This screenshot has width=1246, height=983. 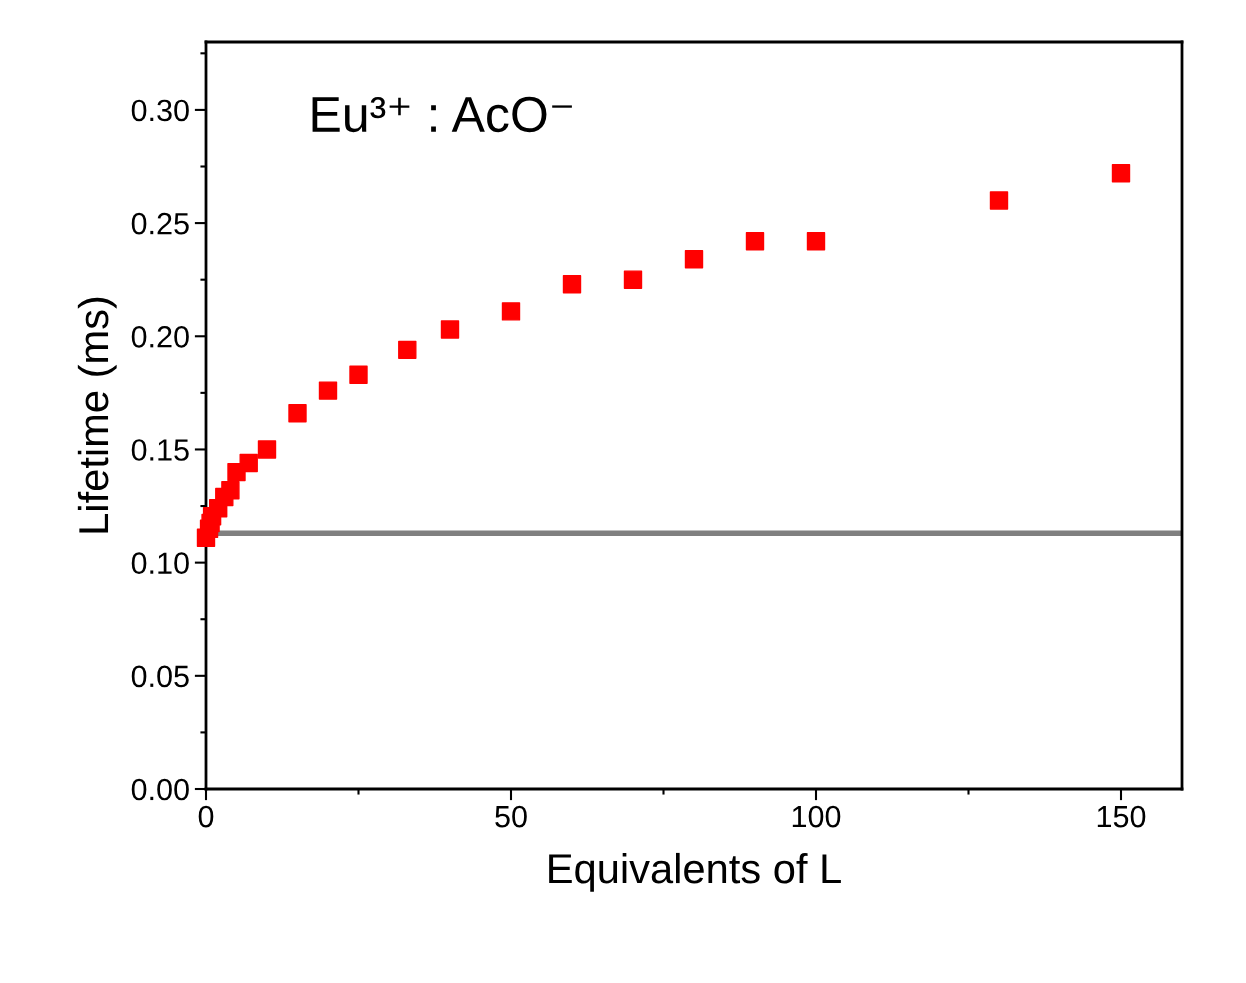 I want to click on x-tick-label: 100, so click(x=816, y=816).